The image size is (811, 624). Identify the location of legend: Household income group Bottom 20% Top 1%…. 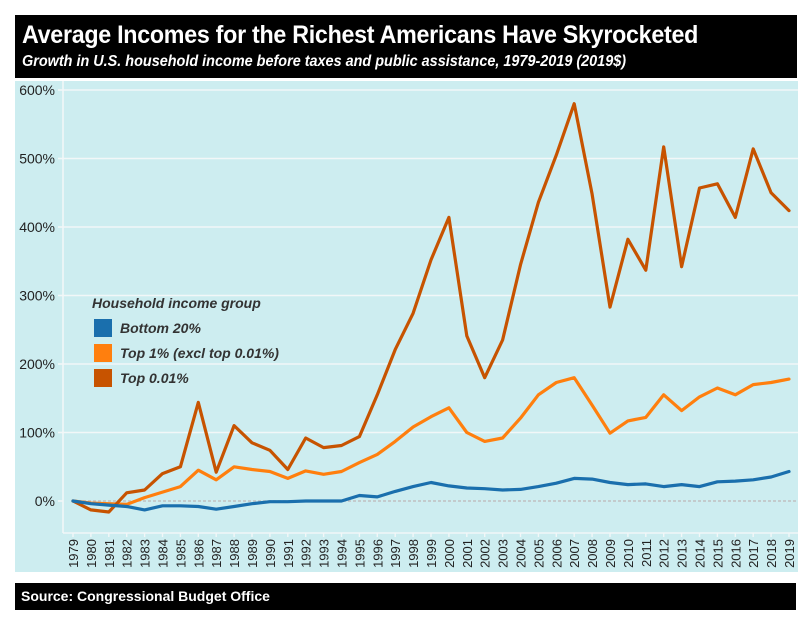
(185, 342).